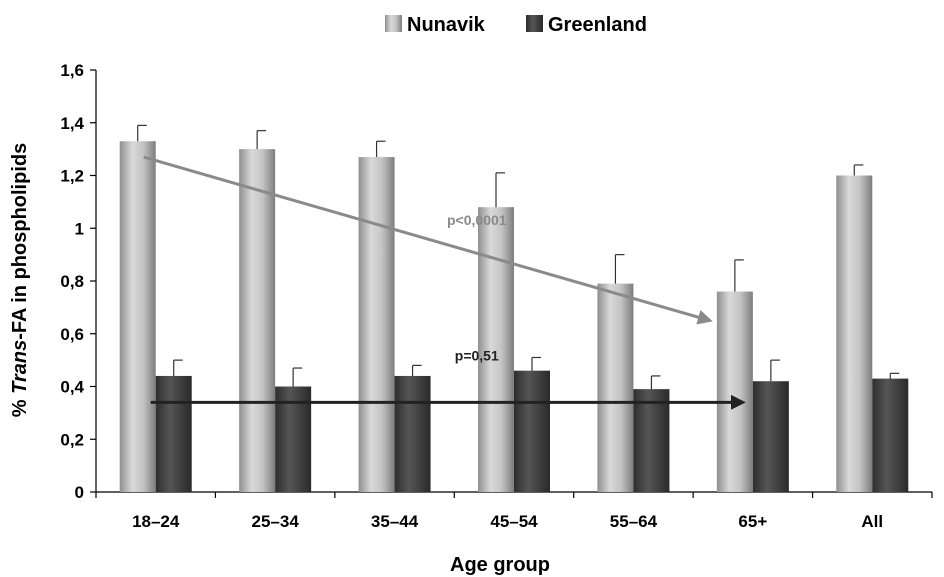 The height and width of the screenshot is (577, 944). I want to click on y-tick-label: 0,4, so click(72, 387).